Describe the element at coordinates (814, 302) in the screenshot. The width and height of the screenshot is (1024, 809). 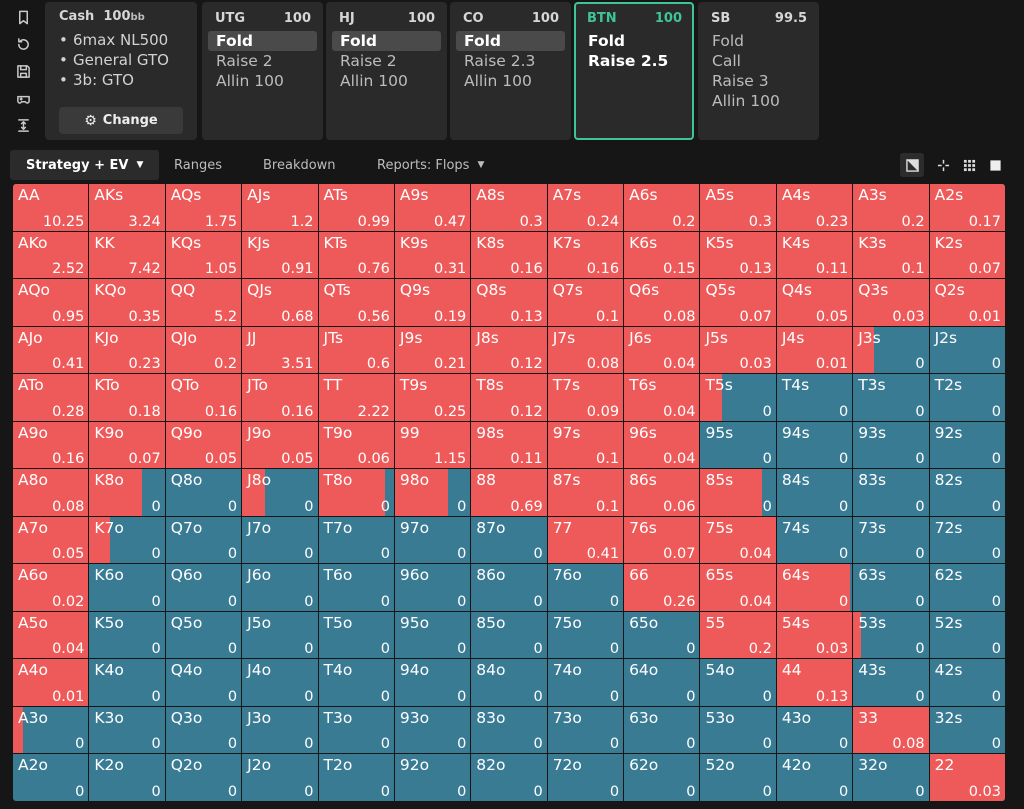
I see `hand-cell: Q4s 0.05` at that location.